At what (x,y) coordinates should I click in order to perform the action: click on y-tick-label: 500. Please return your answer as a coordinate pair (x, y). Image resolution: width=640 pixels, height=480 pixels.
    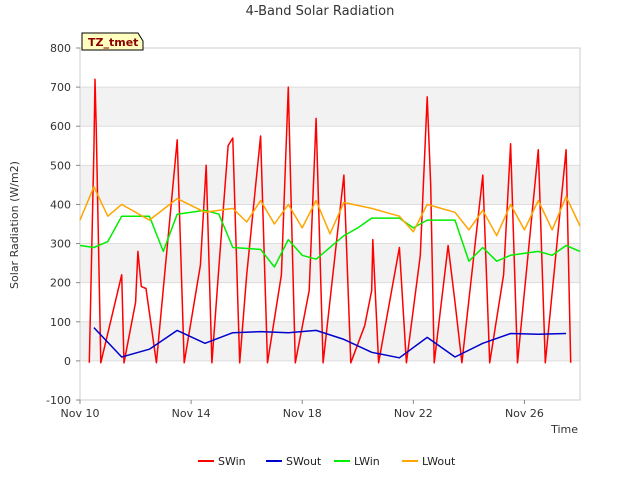
    Looking at the image, I should click on (60, 165).